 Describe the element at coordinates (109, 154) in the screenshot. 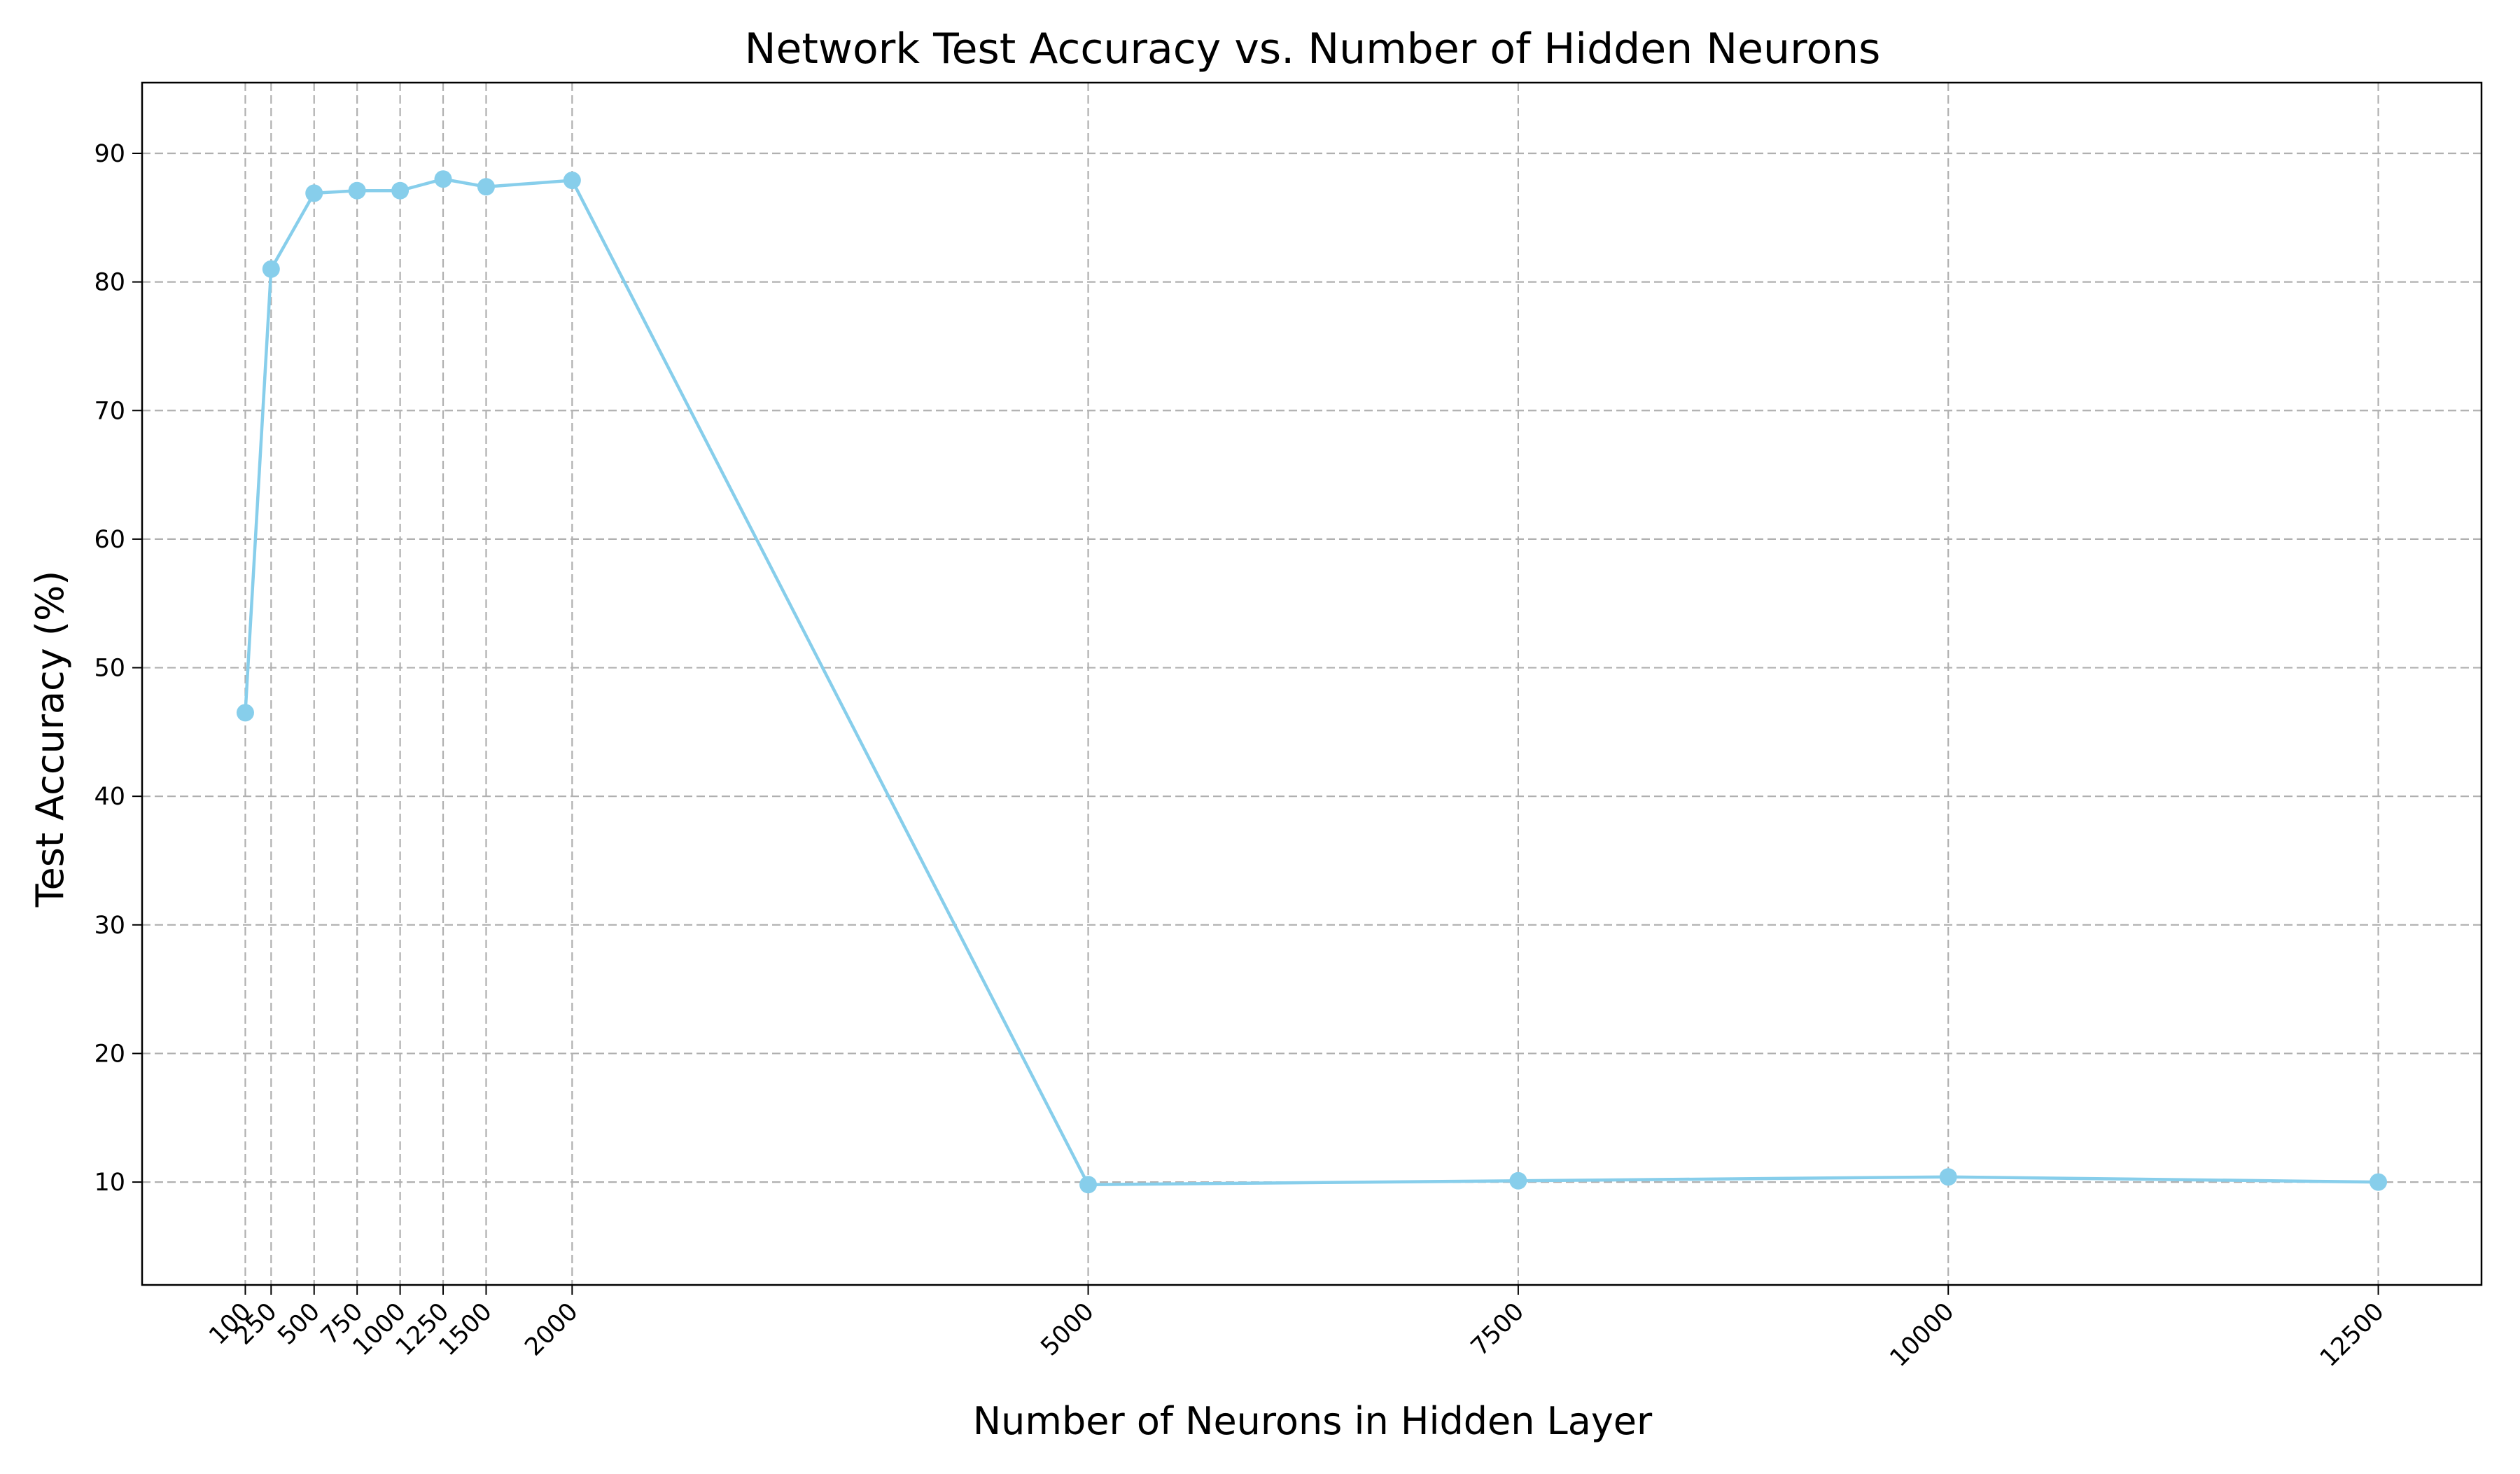

I see `y-tick-label: 90` at that location.